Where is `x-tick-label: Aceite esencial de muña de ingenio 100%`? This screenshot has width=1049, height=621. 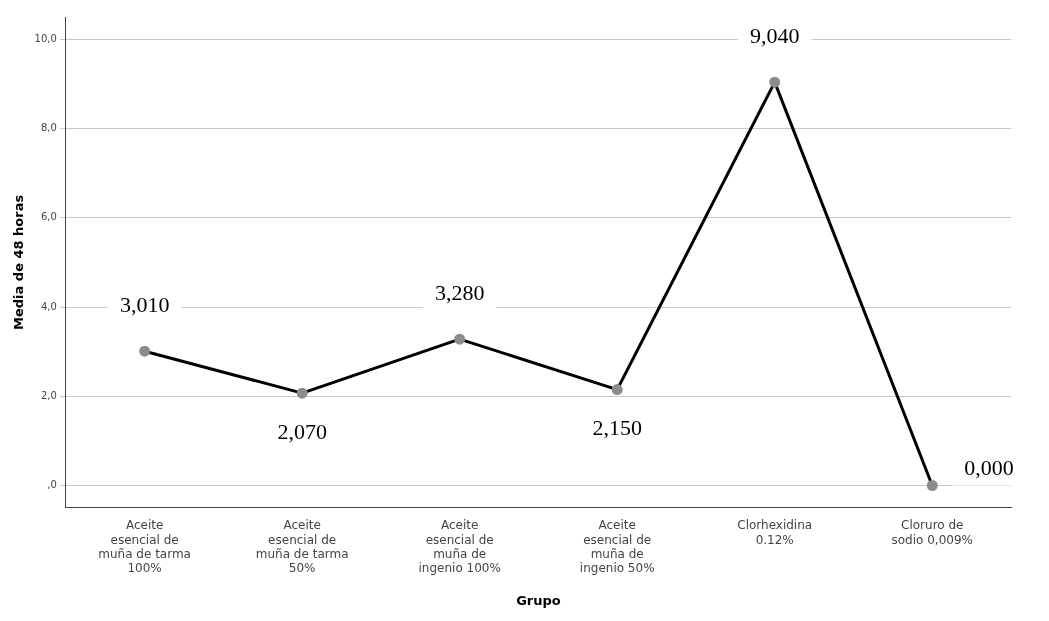 x-tick-label: Aceite esencial de muña de ingenio 100% is located at coordinates (459, 547).